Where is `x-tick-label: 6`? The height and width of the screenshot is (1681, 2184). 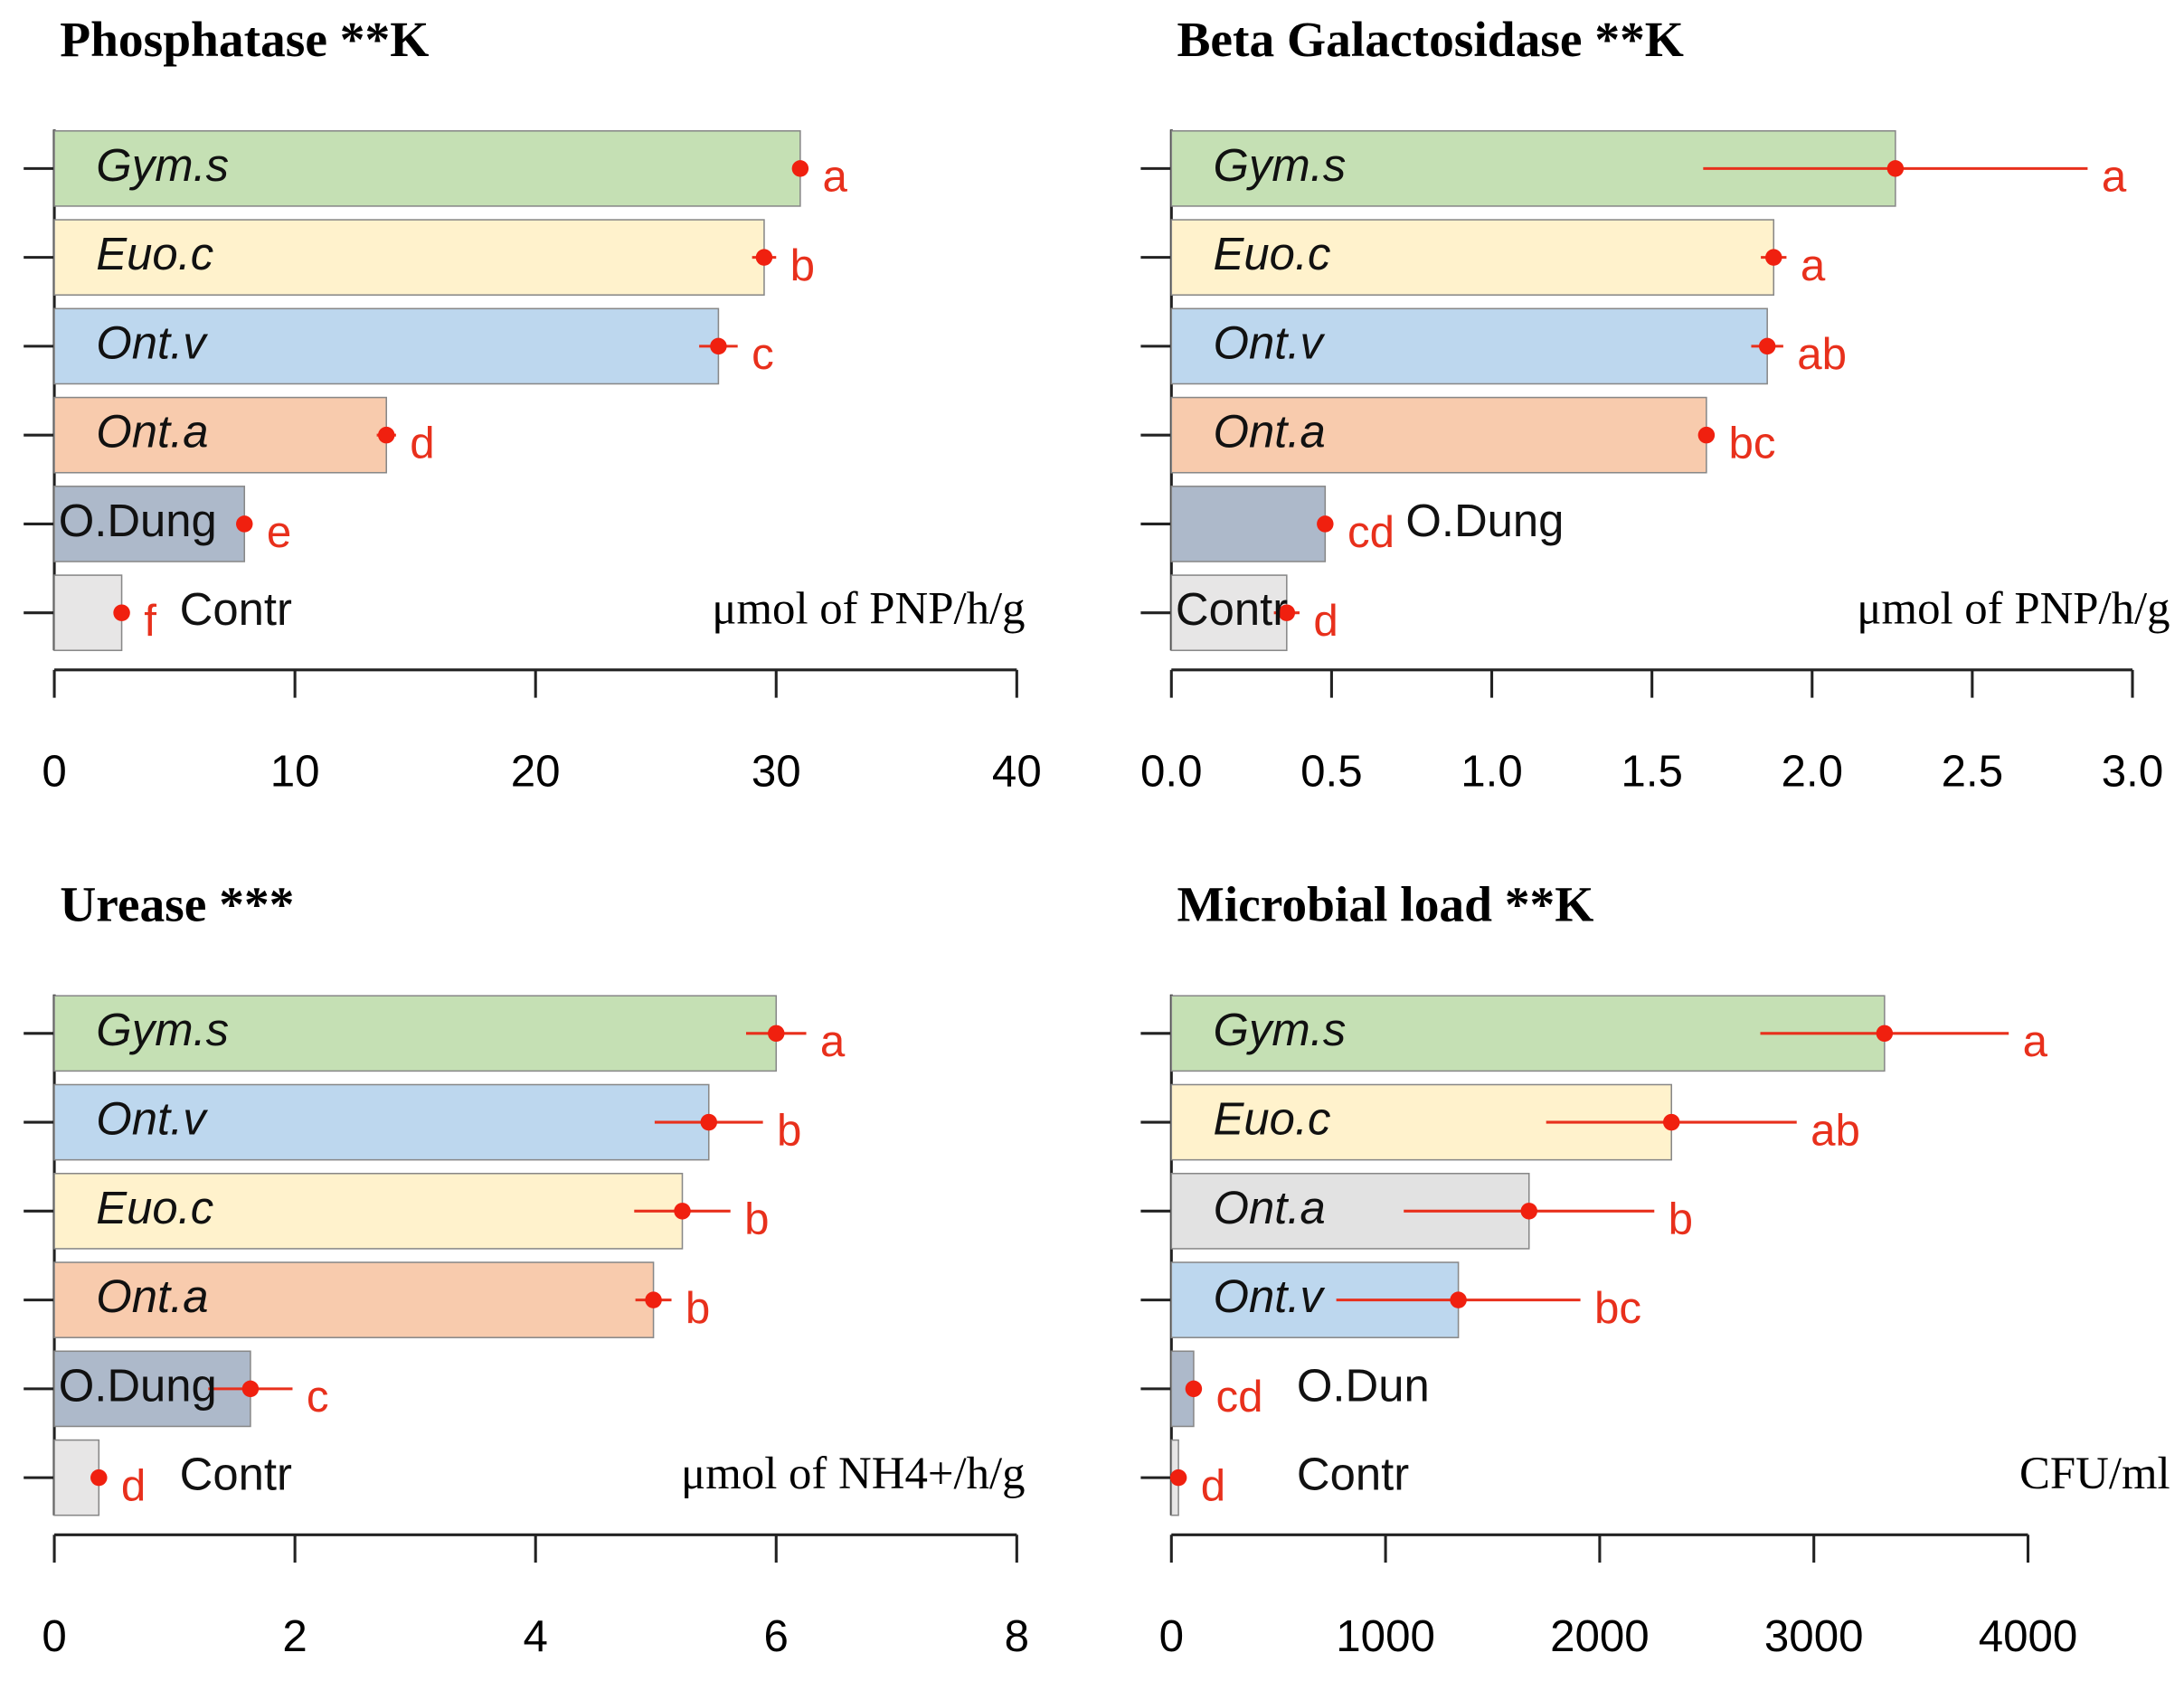 x-tick-label: 6 is located at coordinates (776, 1636).